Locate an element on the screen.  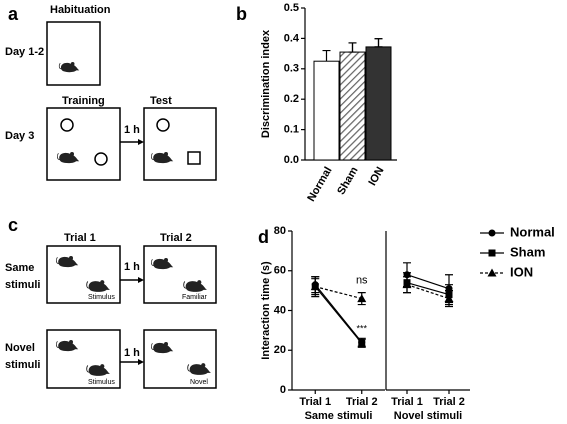
x-tick-label: Normal is located at coordinates (319, 184).